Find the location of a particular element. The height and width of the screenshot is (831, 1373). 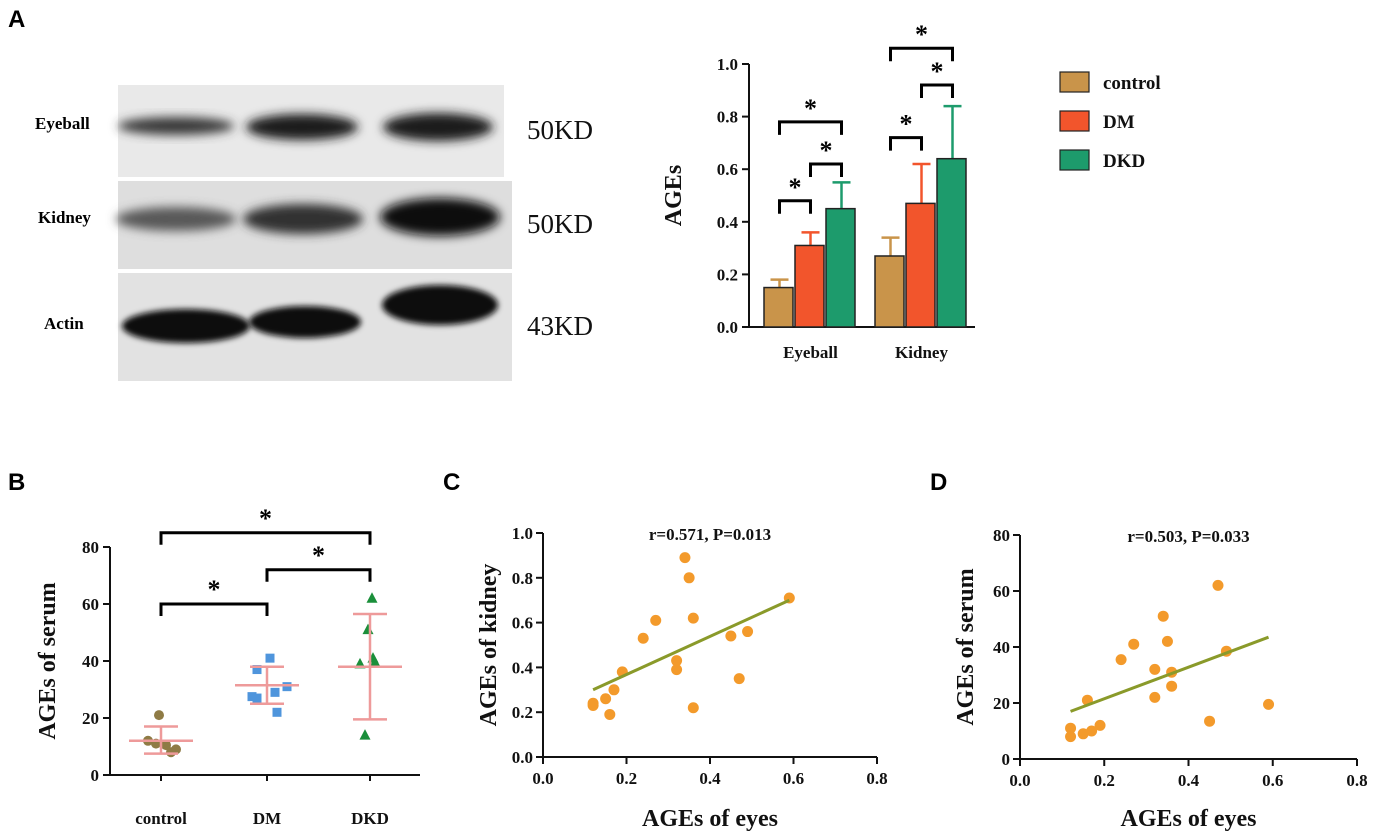

chart-d-y-axis-title: AGEs of serum is located at coordinates (966, 646).